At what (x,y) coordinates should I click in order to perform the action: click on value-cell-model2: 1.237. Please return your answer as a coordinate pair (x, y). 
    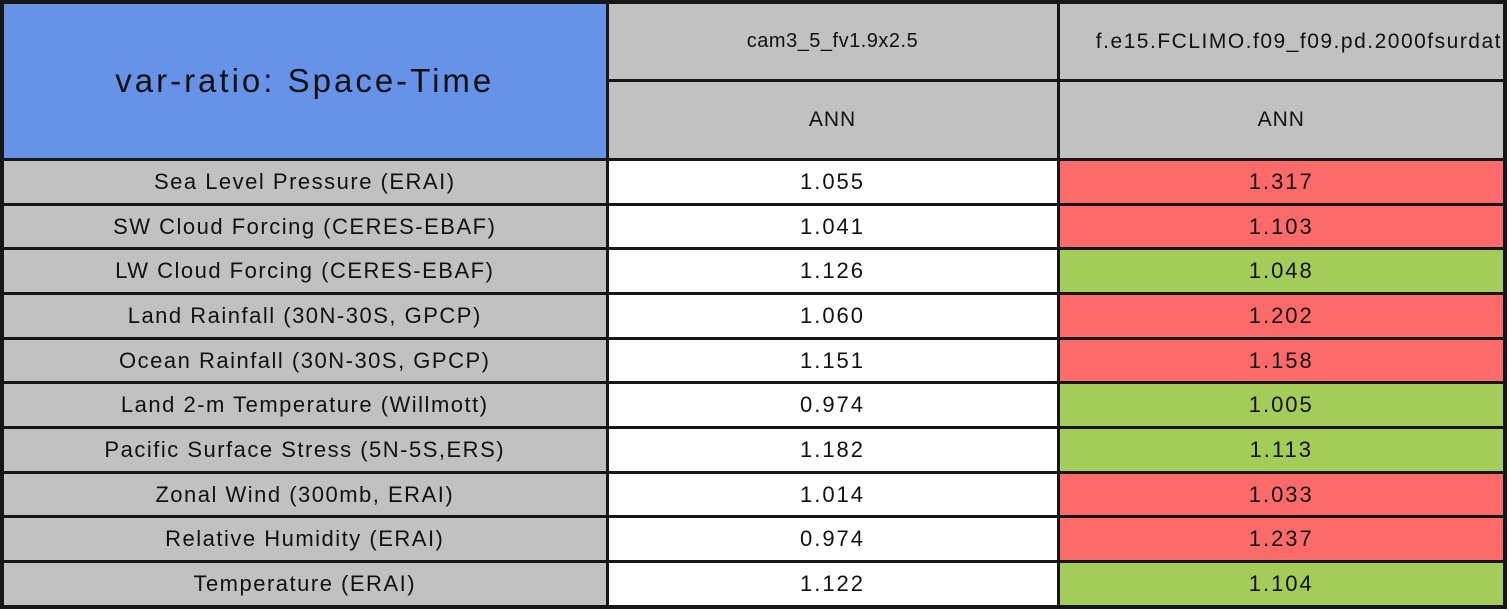
    Looking at the image, I should click on (1281, 539).